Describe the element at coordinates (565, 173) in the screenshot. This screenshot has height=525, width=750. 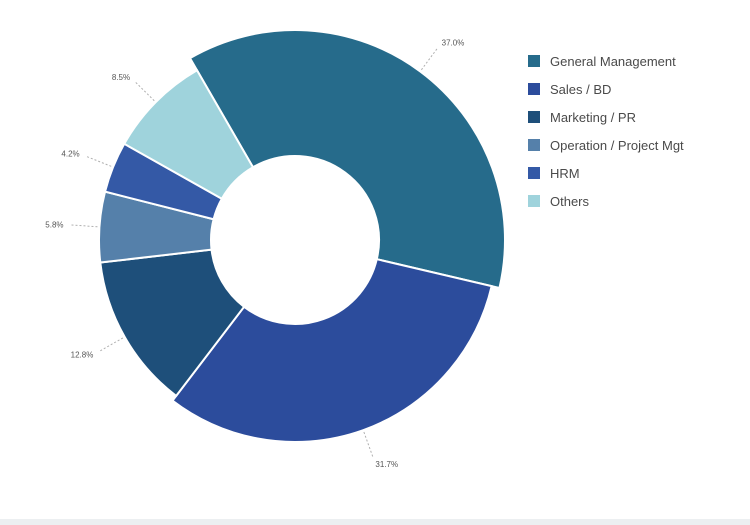
I see `legend-label: HRM` at that location.